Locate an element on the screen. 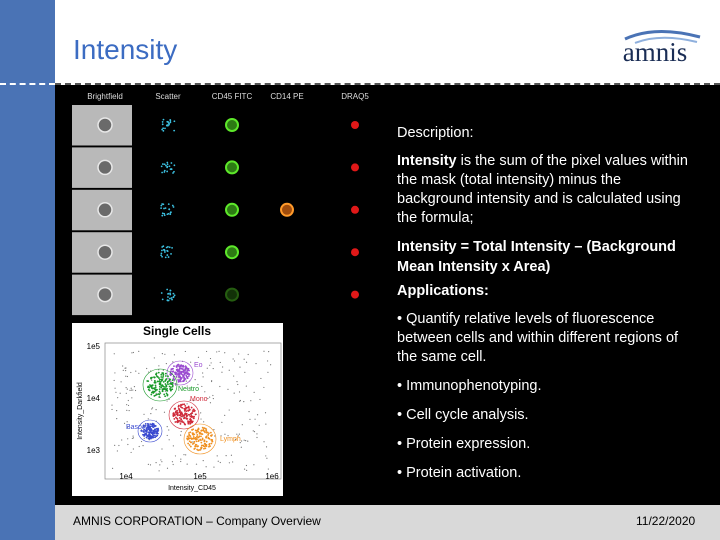 Image resolution: width=720 pixels, height=540 pixels. column-label: CD14 PE is located at coordinates (286, 96).